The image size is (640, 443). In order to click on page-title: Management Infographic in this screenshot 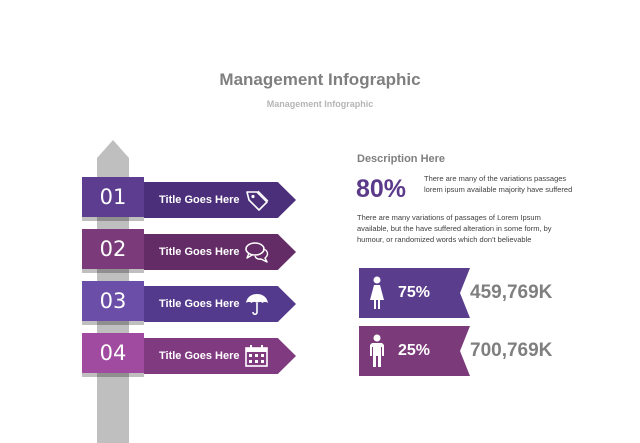, I will do `click(320, 79)`.